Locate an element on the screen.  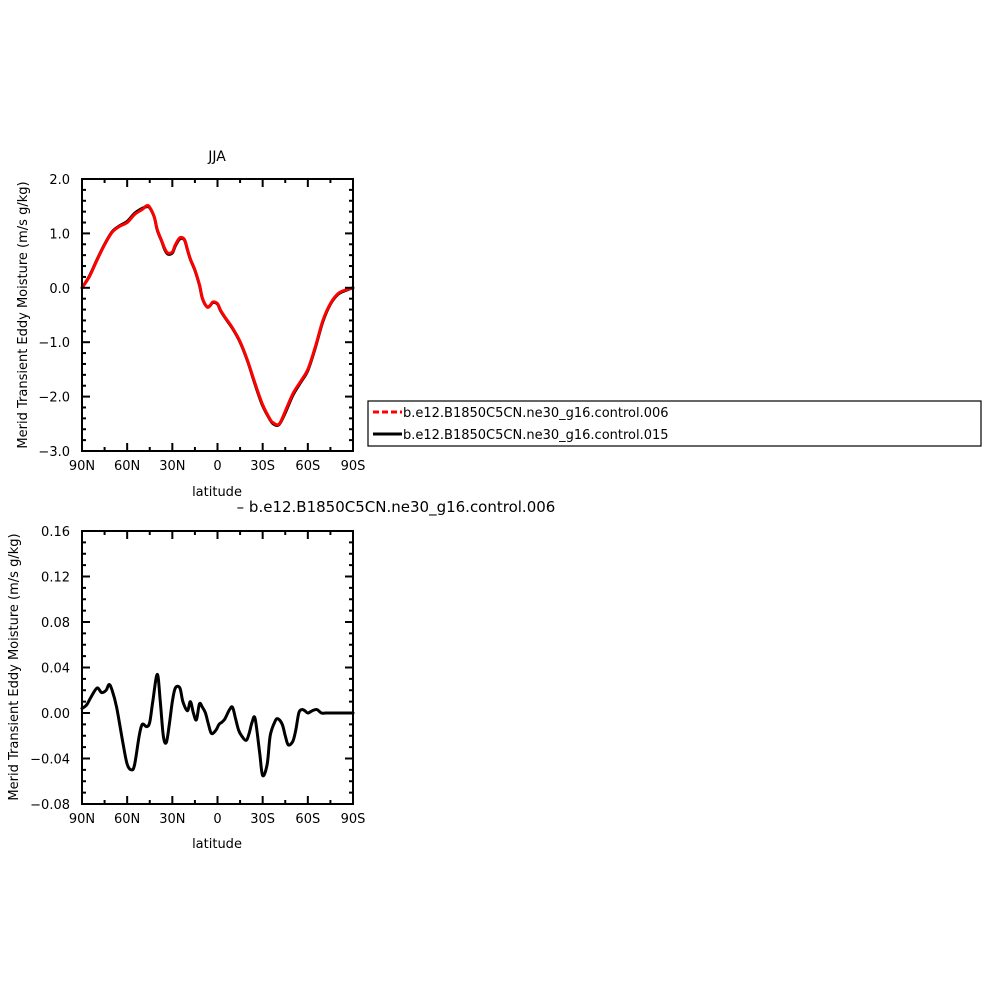
top-chart-ylabel: Merid Transient Eddy Moisture (m/s g/kg) is located at coordinates (23, 314).